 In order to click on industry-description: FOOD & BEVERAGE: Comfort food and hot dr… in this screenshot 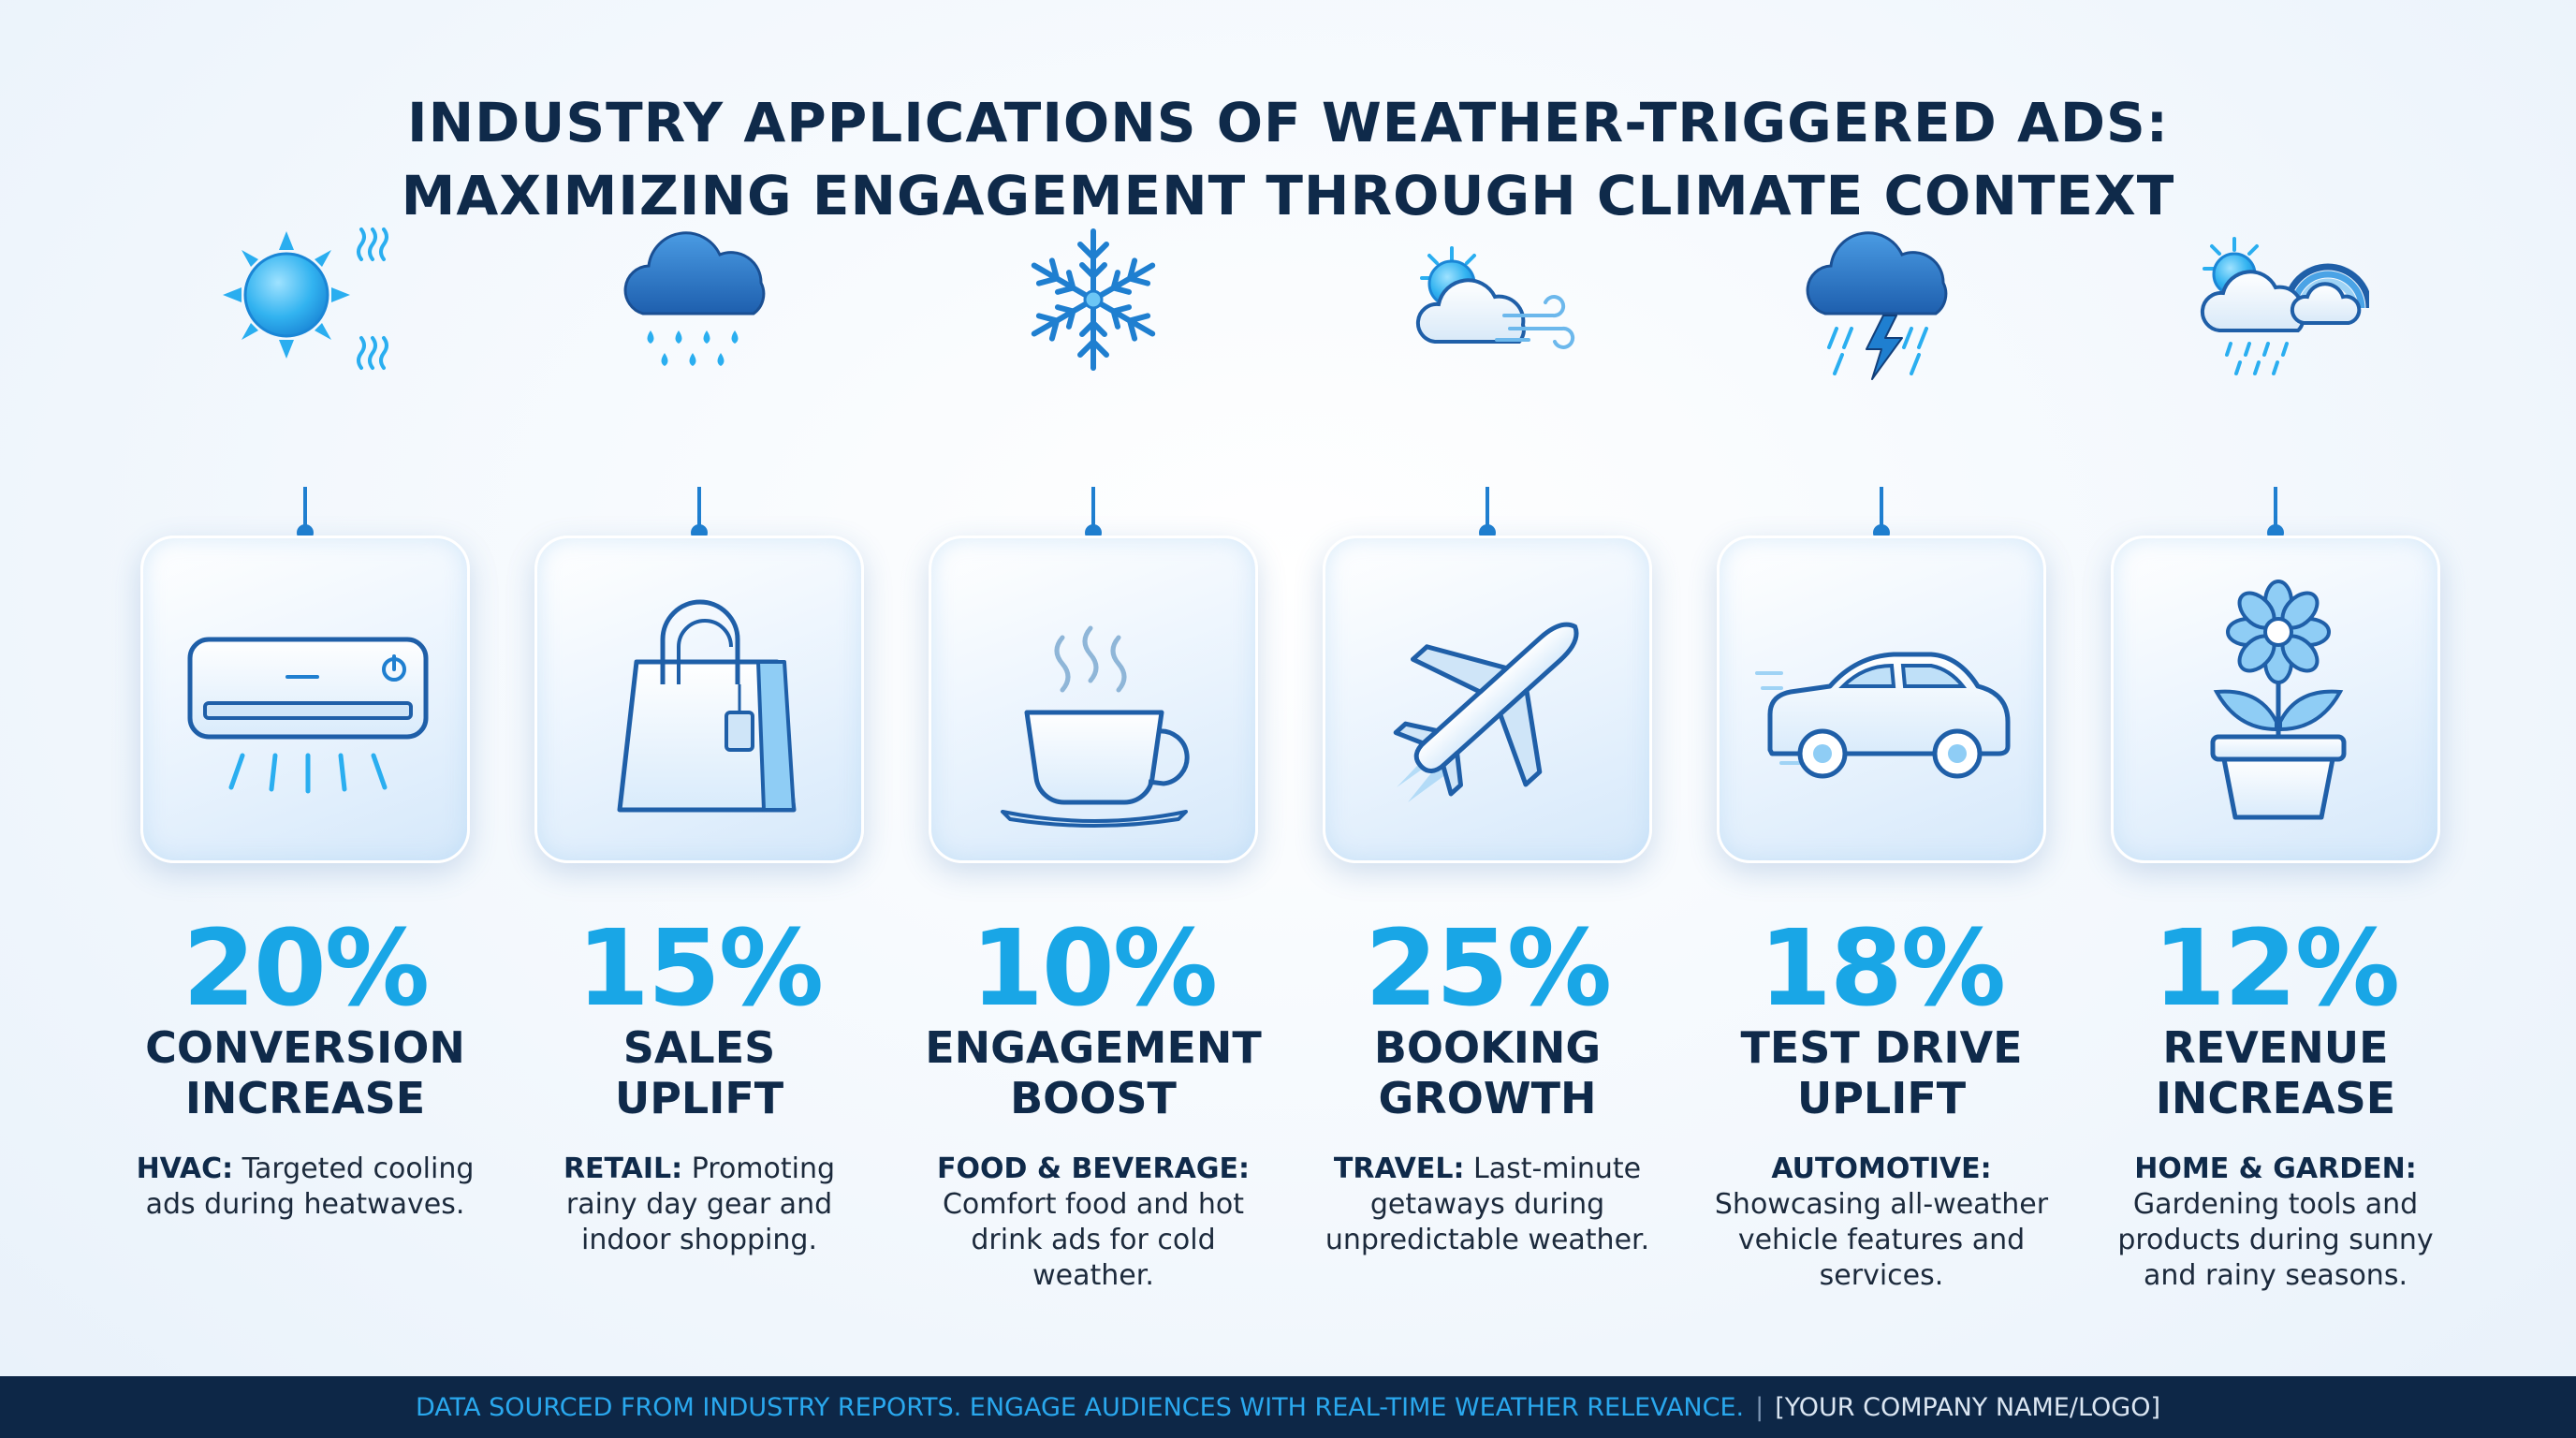, I will do `click(1093, 1223)`.